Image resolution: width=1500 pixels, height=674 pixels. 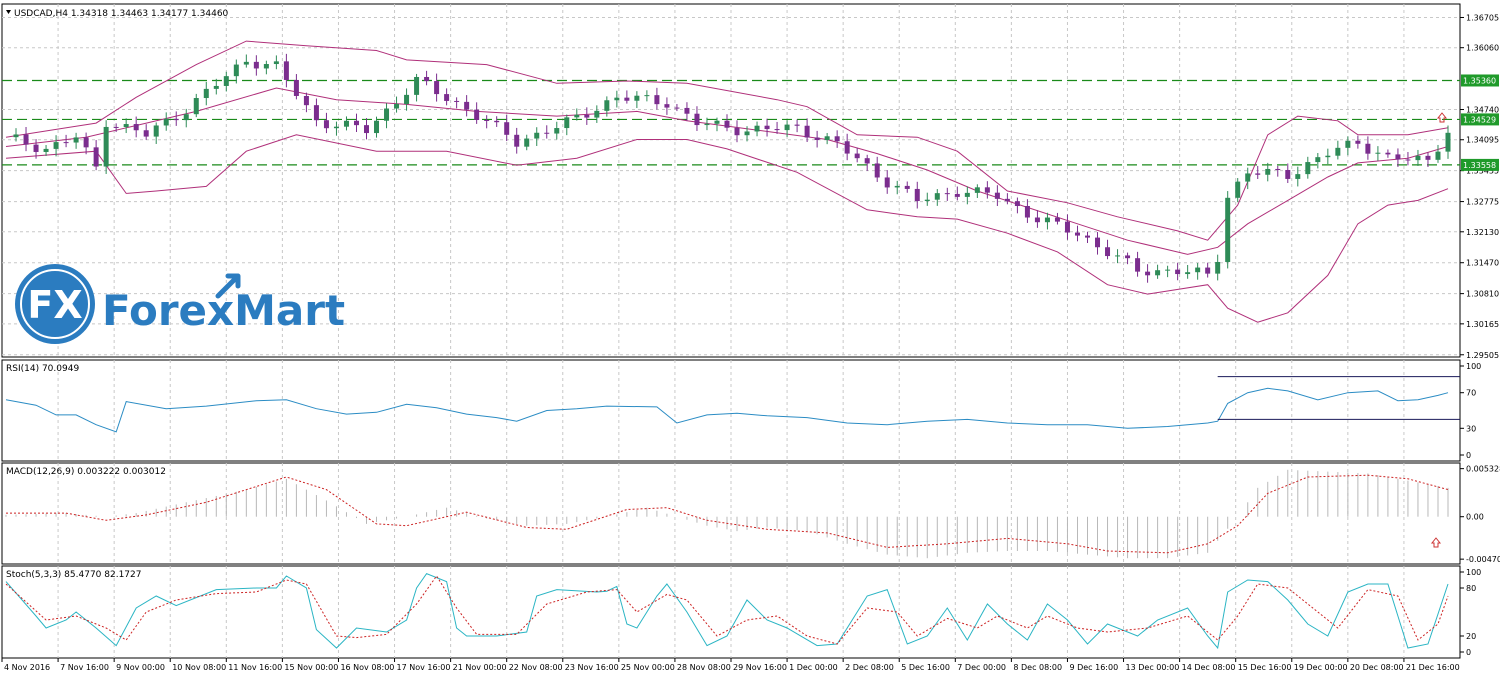 I want to click on stoch-axis: 100 80 20 0, so click(x=1470, y=612).